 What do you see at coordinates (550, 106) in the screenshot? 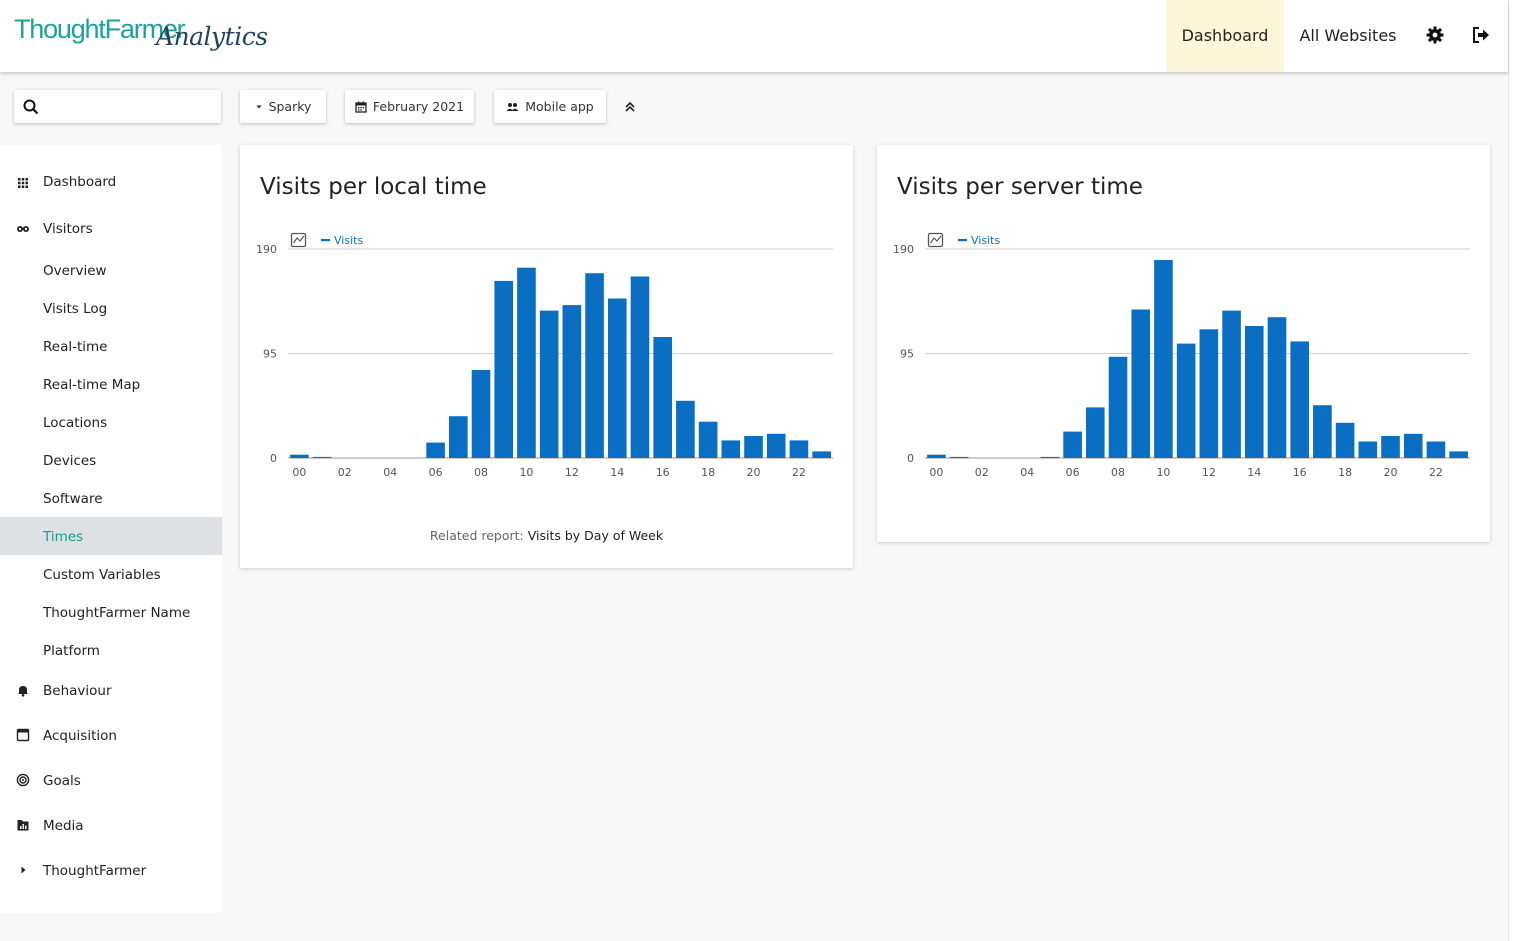
I see `segment-selector: Mobile app` at bounding box center [550, 106].